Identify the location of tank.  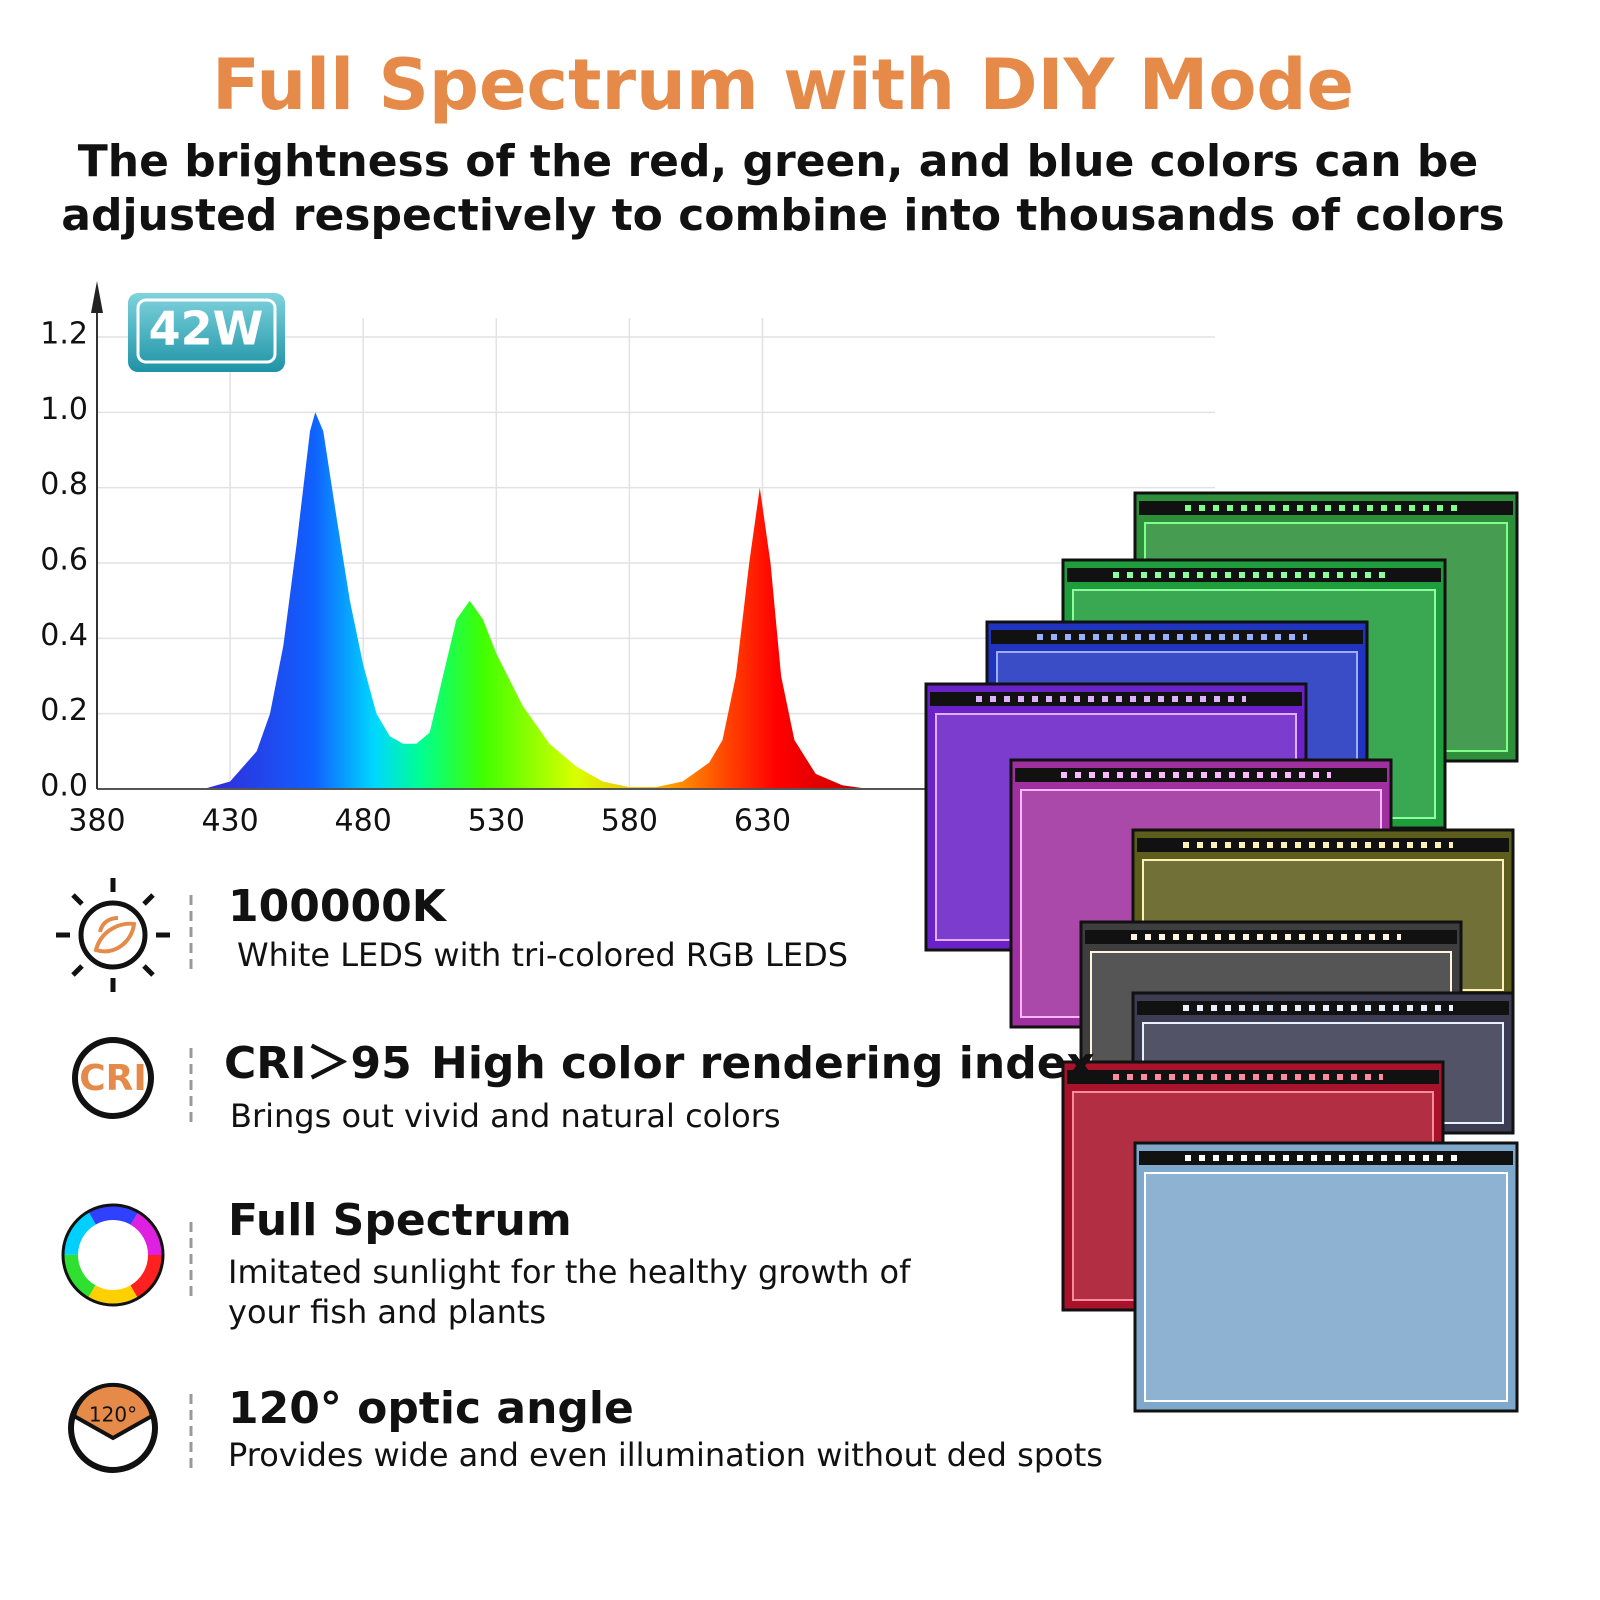
(1326, 1277).